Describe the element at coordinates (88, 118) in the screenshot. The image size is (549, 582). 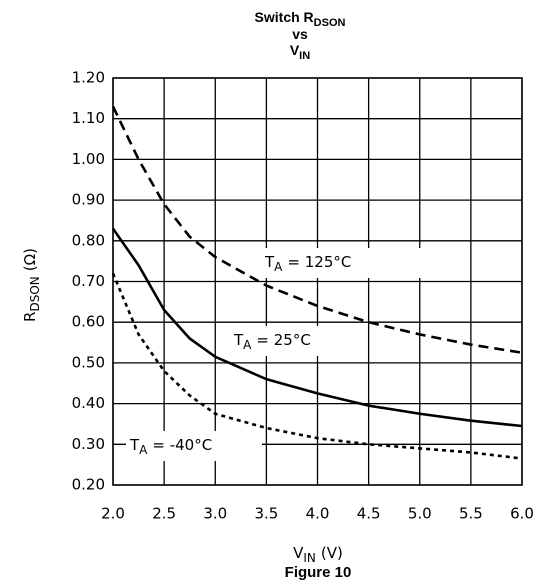
I see `y-tick-label: 1.10` at that location.